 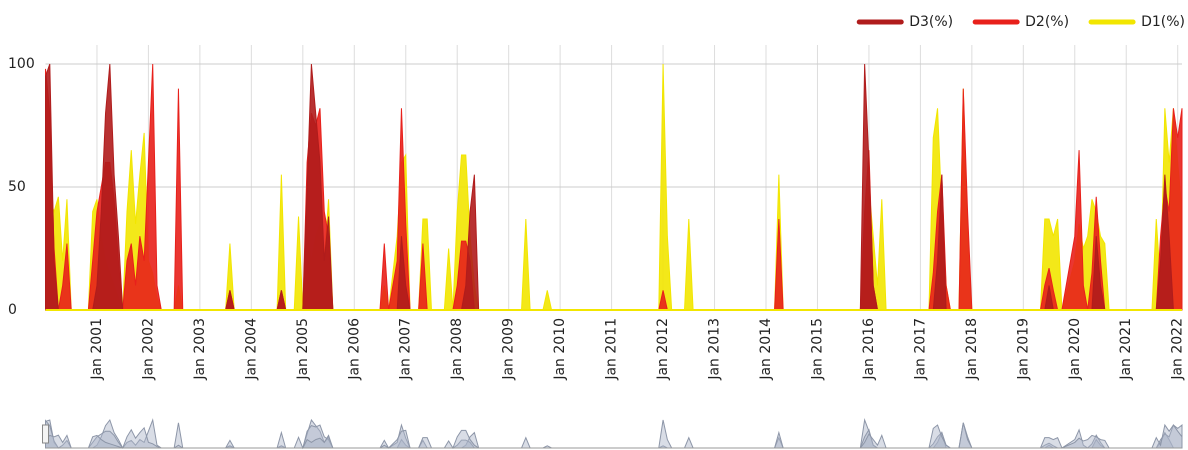 What do you see at coordinates (931, 22) in the screenshot?
I see `legend-label: D3(%)` at bounding box center [931, 22].